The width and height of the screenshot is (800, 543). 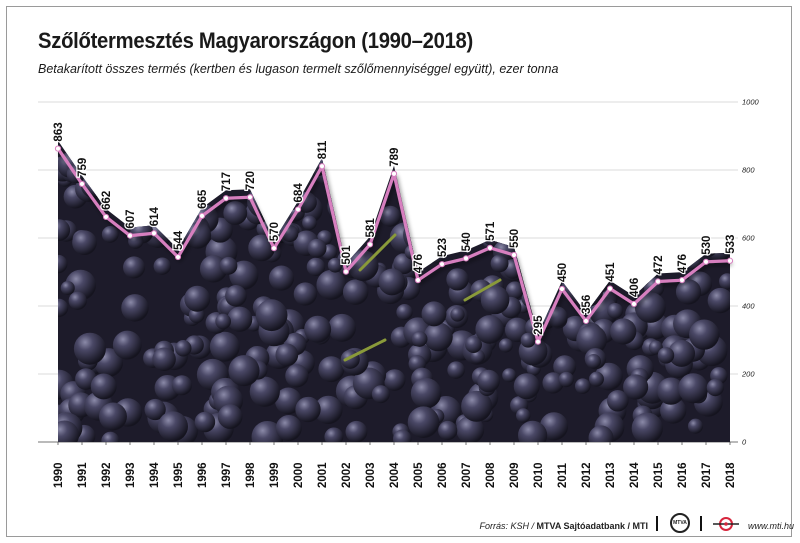 I want to click on x-tick-label: 2013, so click(x=611, y=475).